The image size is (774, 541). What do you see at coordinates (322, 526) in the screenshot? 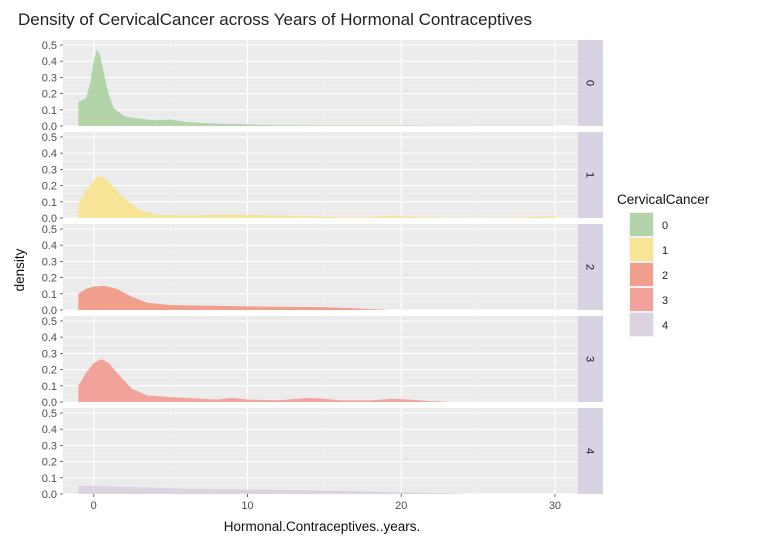
I see `x-axis-title: Hormonal.Contraceptives..years.` at bounding box center [322, 526].